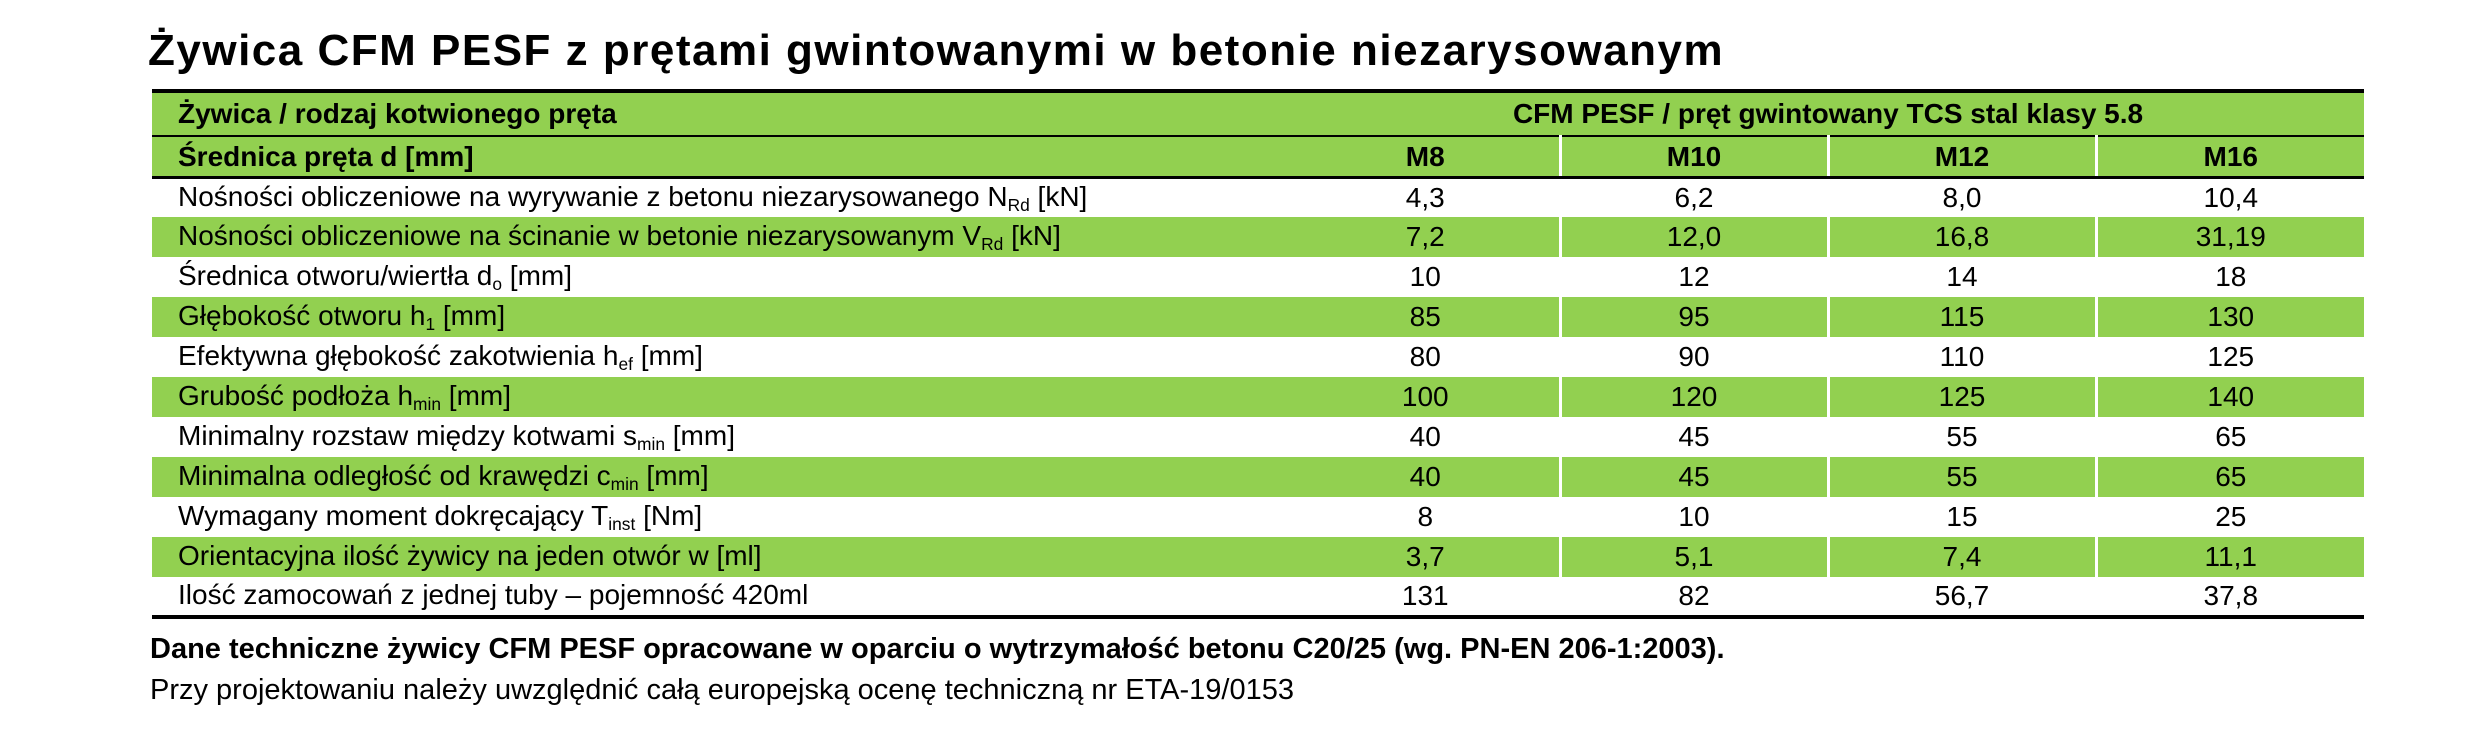  I want to click on row-value: 12,0, so click(1693, 237).